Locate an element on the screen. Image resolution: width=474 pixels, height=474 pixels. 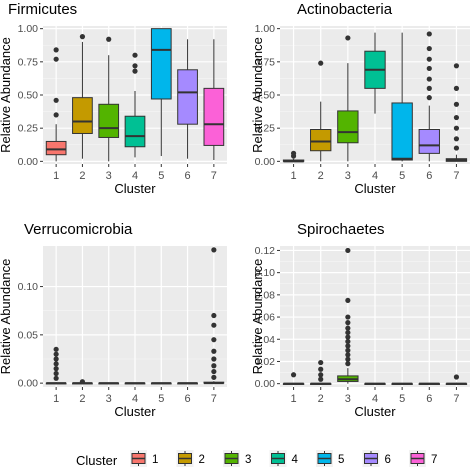
y-tick-label: 0.75 is located at coordinates (265, 62).